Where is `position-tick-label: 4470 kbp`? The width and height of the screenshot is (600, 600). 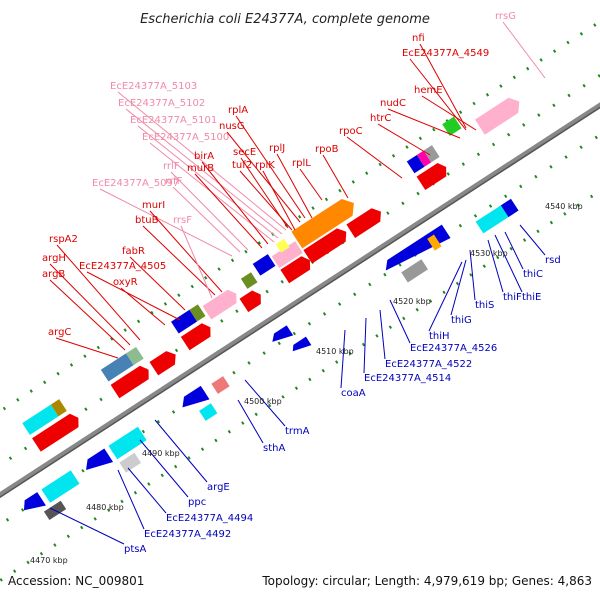 position-tick-label: 4470 kbp is located at coordinates (49, 560).